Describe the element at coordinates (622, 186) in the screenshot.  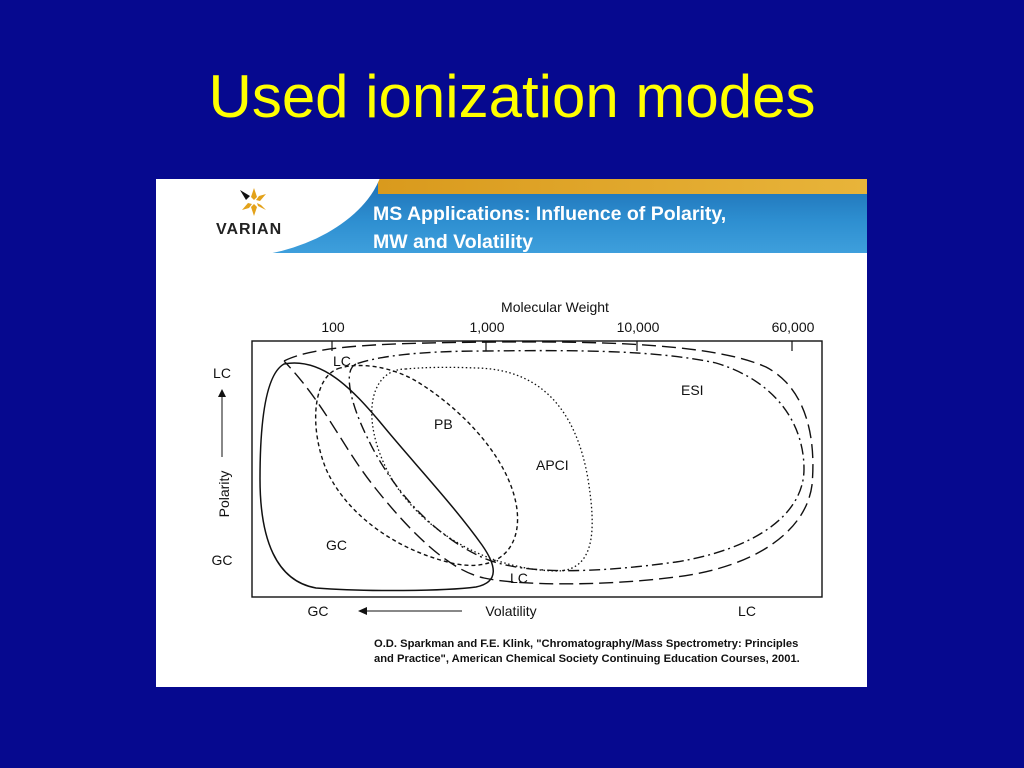
I see `banner-gold-strip` at that location.